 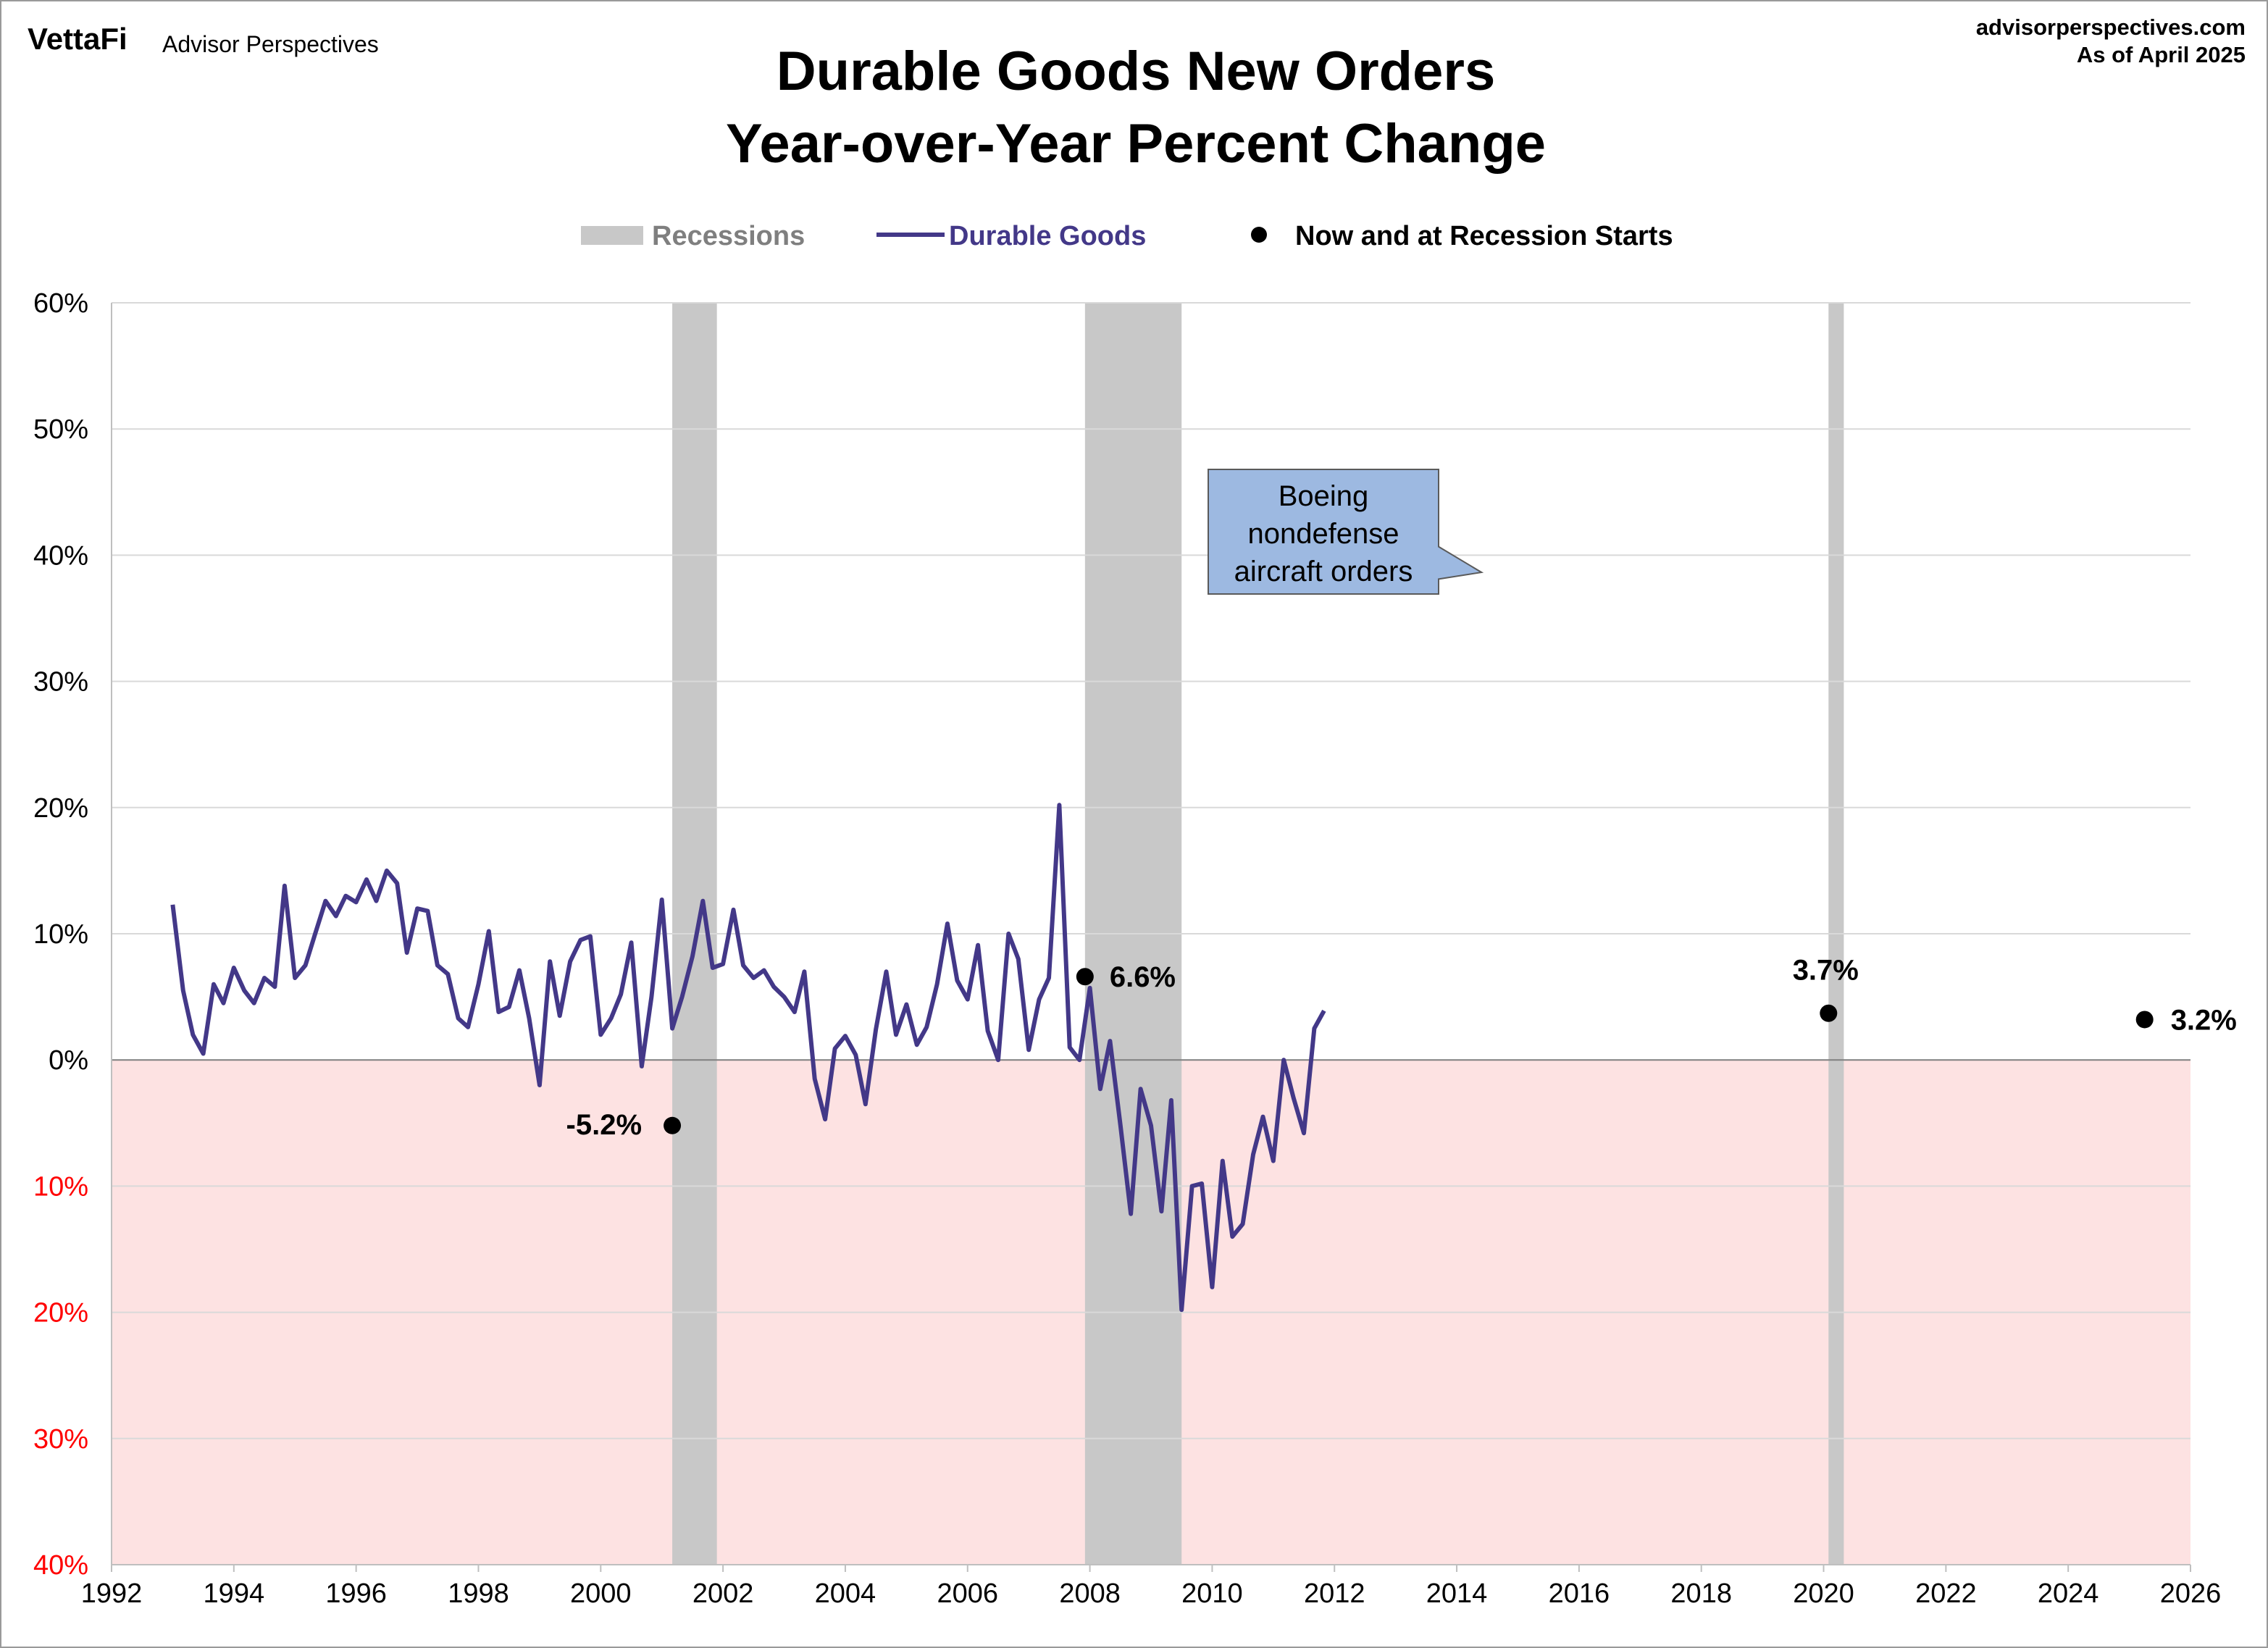 I want to click on x-tick-label: 2022, so click(x=1946, y=1593).